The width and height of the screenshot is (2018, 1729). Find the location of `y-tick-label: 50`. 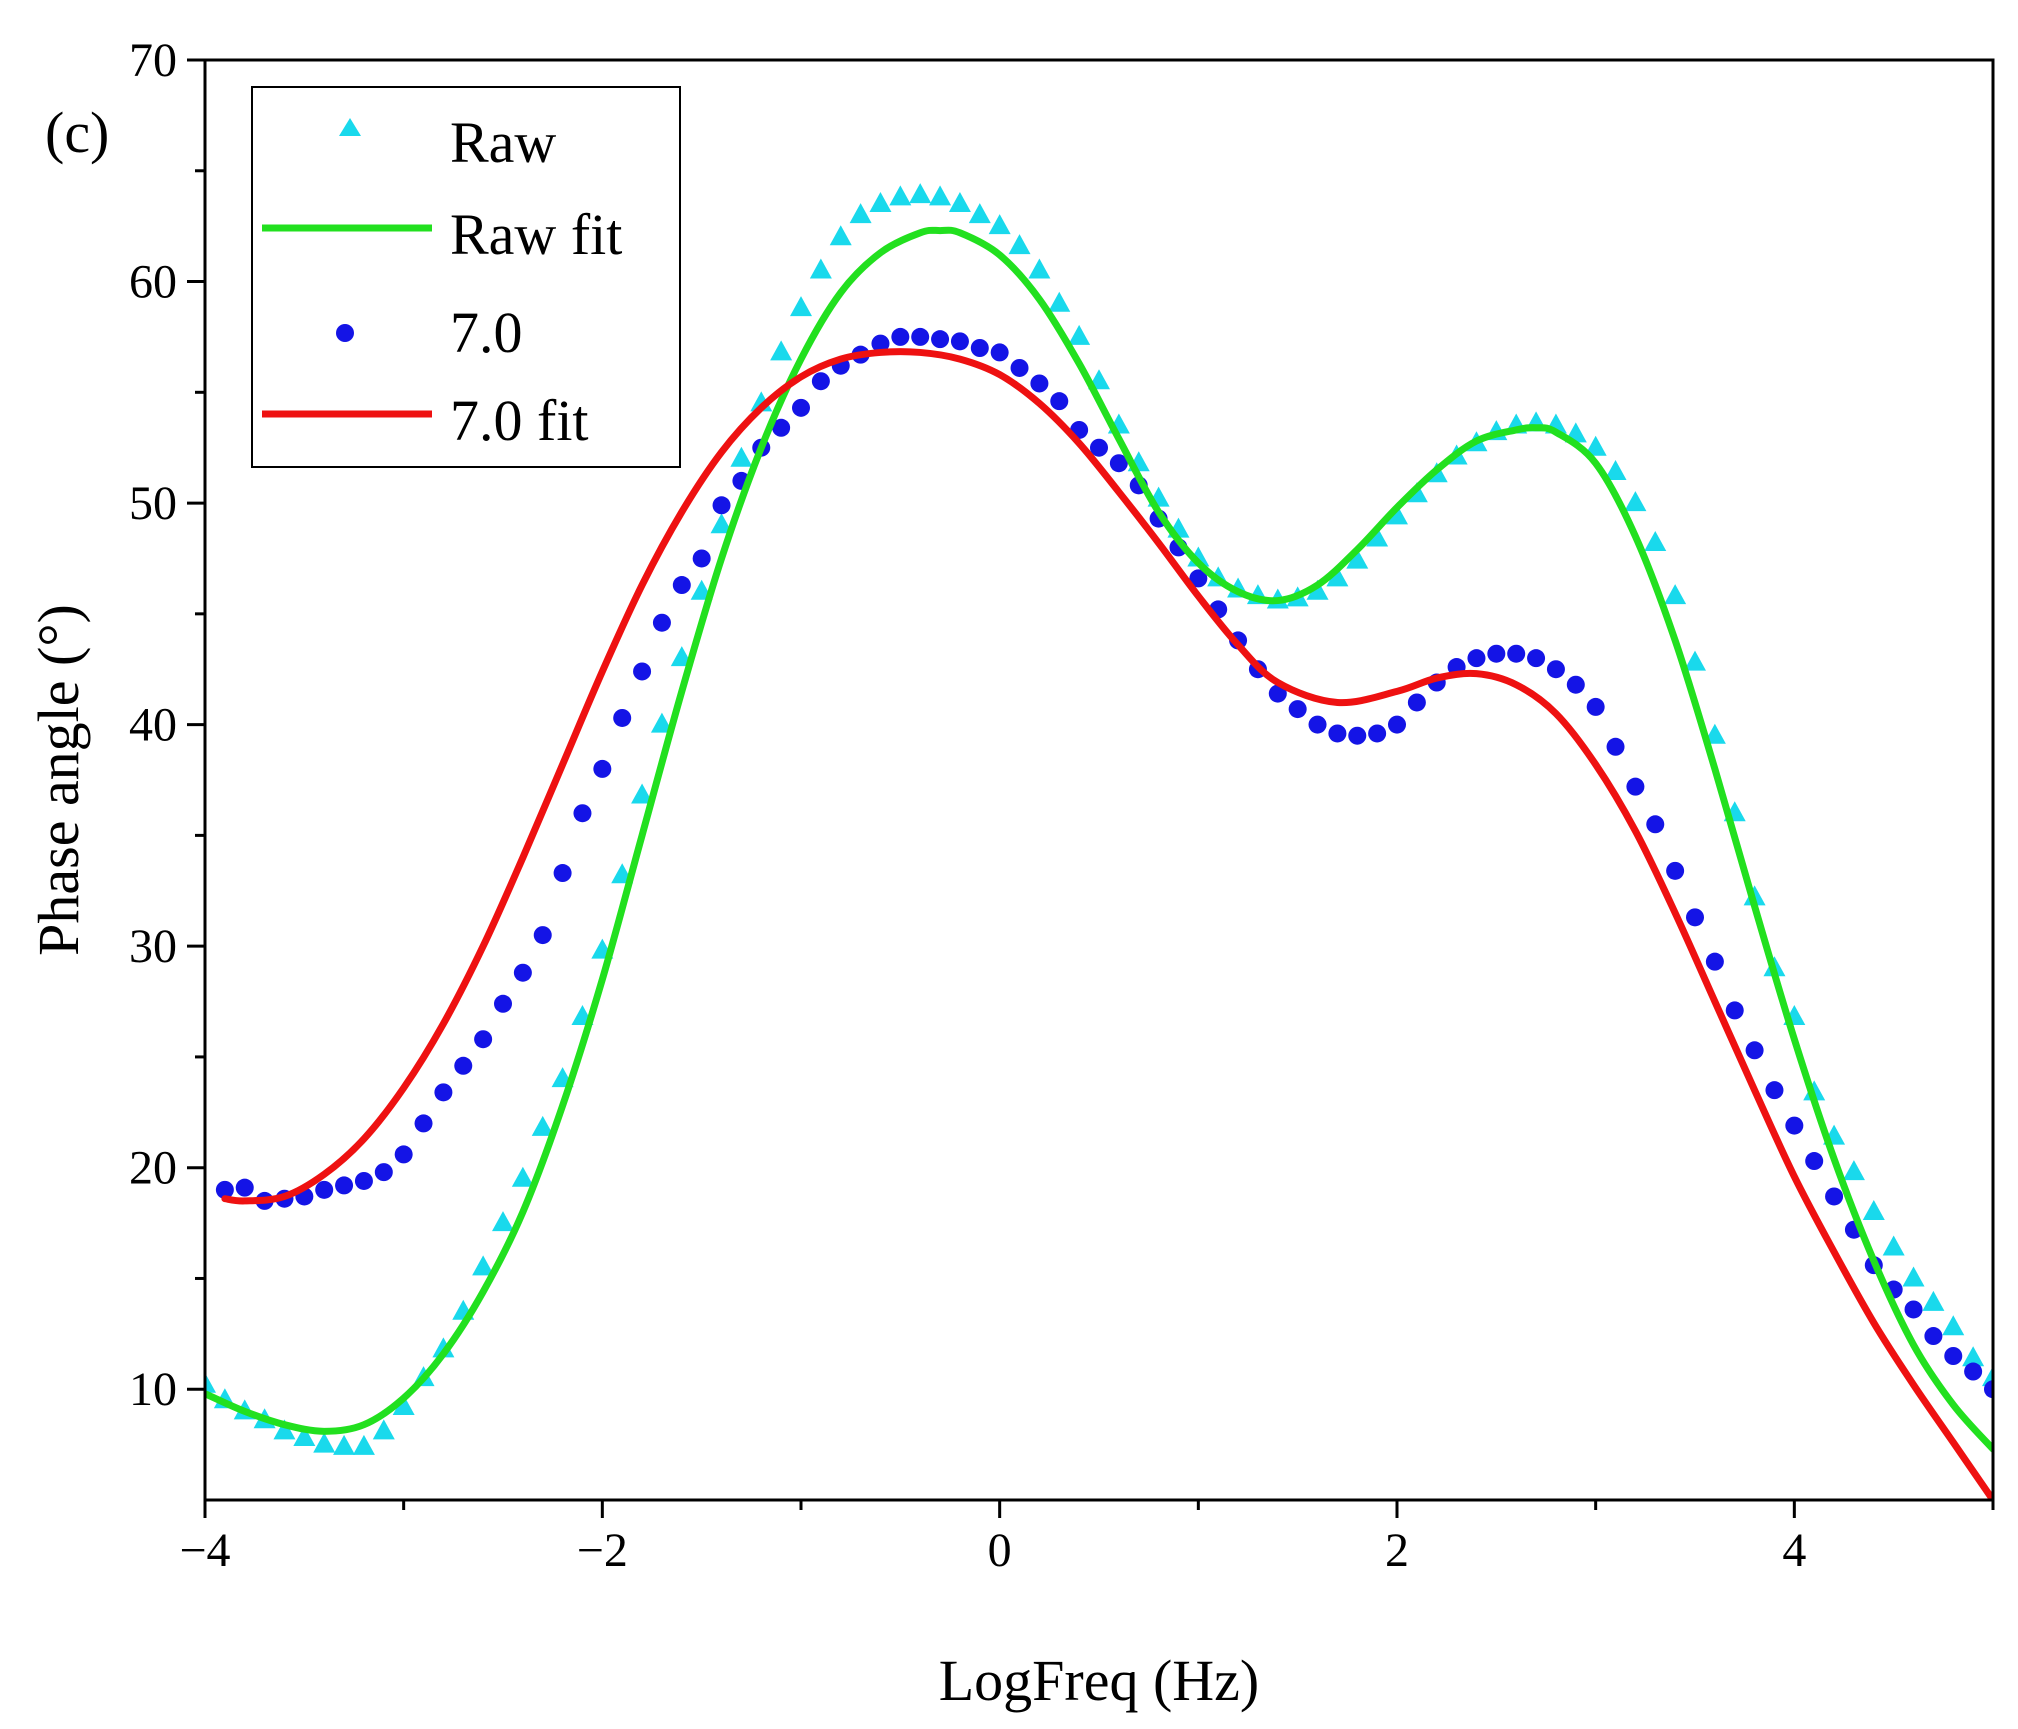

y-tick-label: 50 is located at coordinates (153, 503).